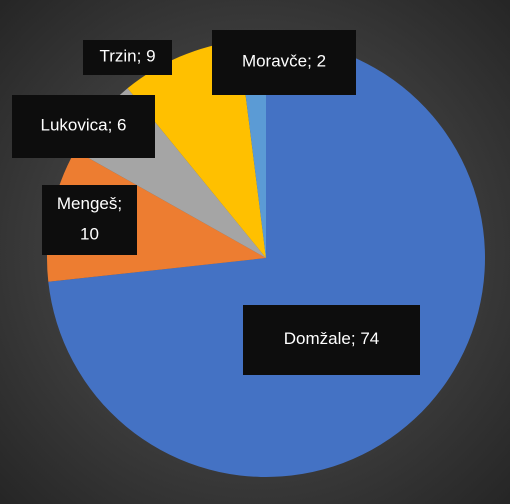  What do you see at coordinates (196, 149) in the screenshot?
I see `pie-slice` at bounding box center [196, 149].